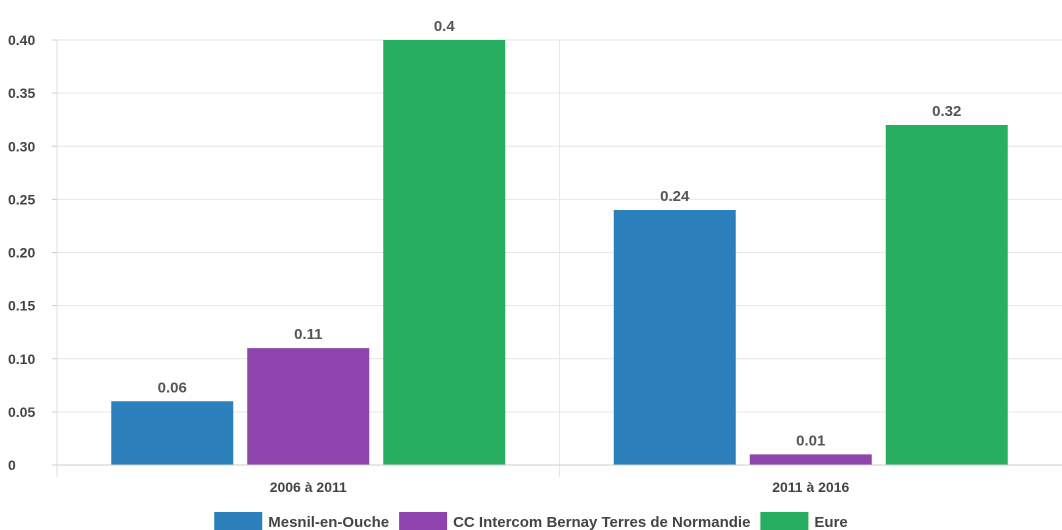 The width and height of the screenshot is (1062, 530). I want to click on y-tick-label: 0.05, so click(21, 412).